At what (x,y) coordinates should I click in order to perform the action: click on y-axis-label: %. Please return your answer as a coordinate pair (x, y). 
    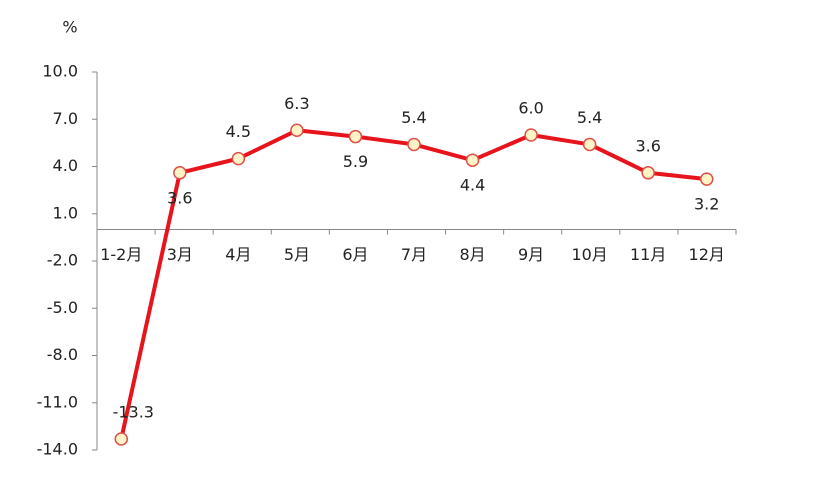
    Looking at the image, I should click on (69, 27).